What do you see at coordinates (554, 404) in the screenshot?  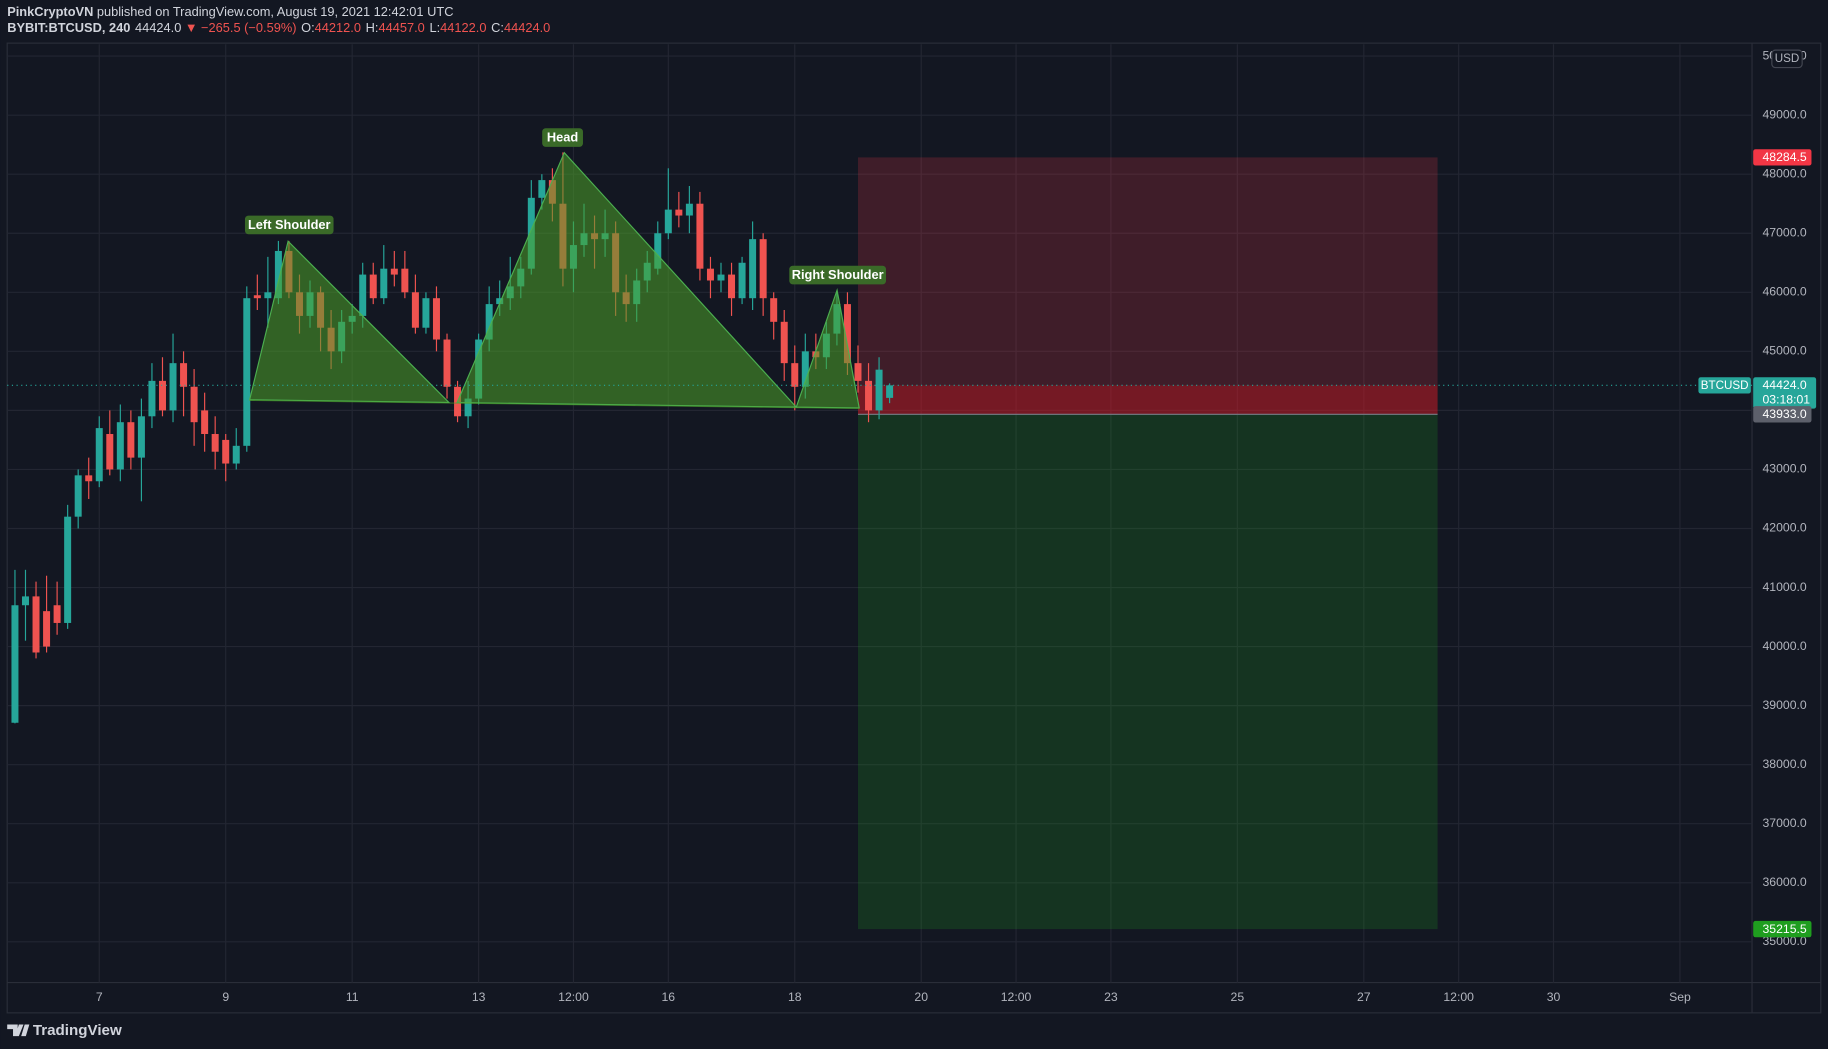 I see `neckline` at bounding box center [554, 404].